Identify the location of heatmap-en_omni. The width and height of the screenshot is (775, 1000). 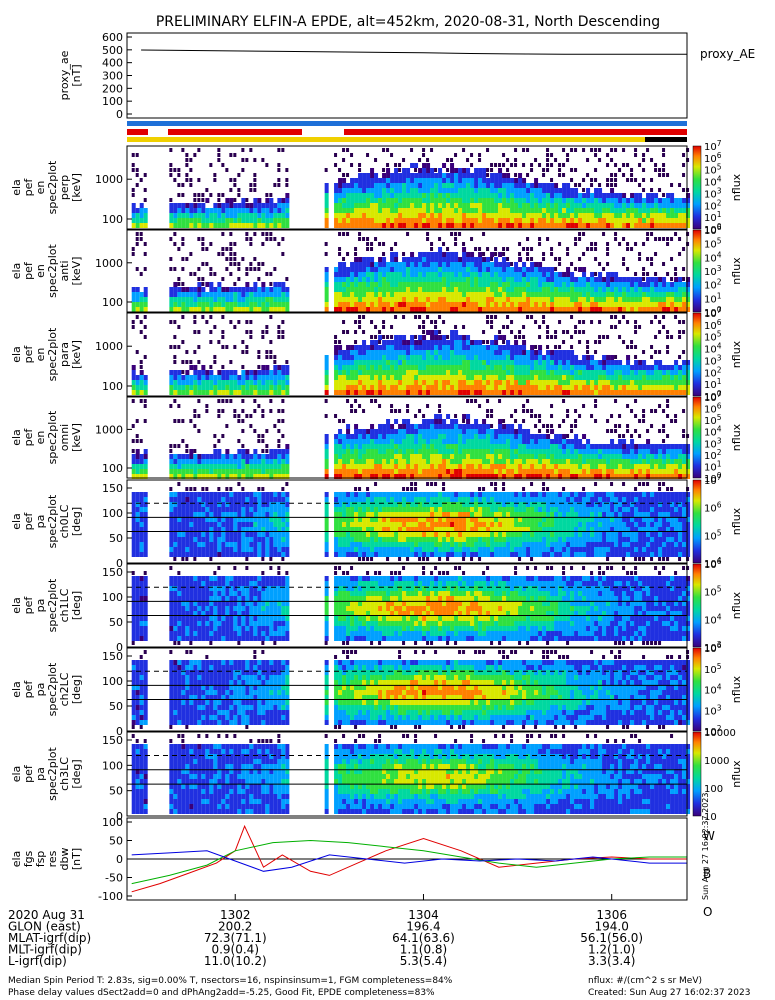
(411, 439).